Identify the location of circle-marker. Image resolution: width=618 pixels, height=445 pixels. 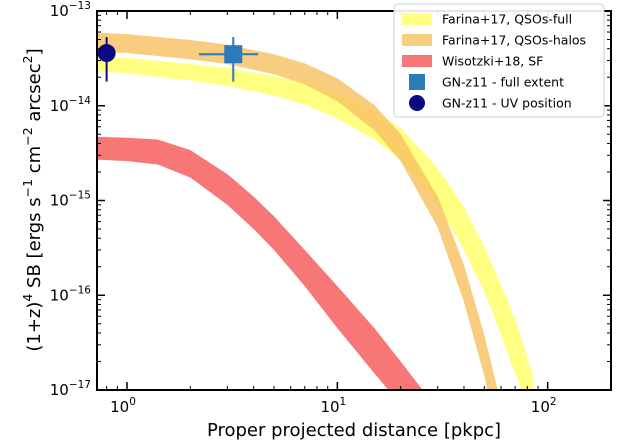
(106, 53).